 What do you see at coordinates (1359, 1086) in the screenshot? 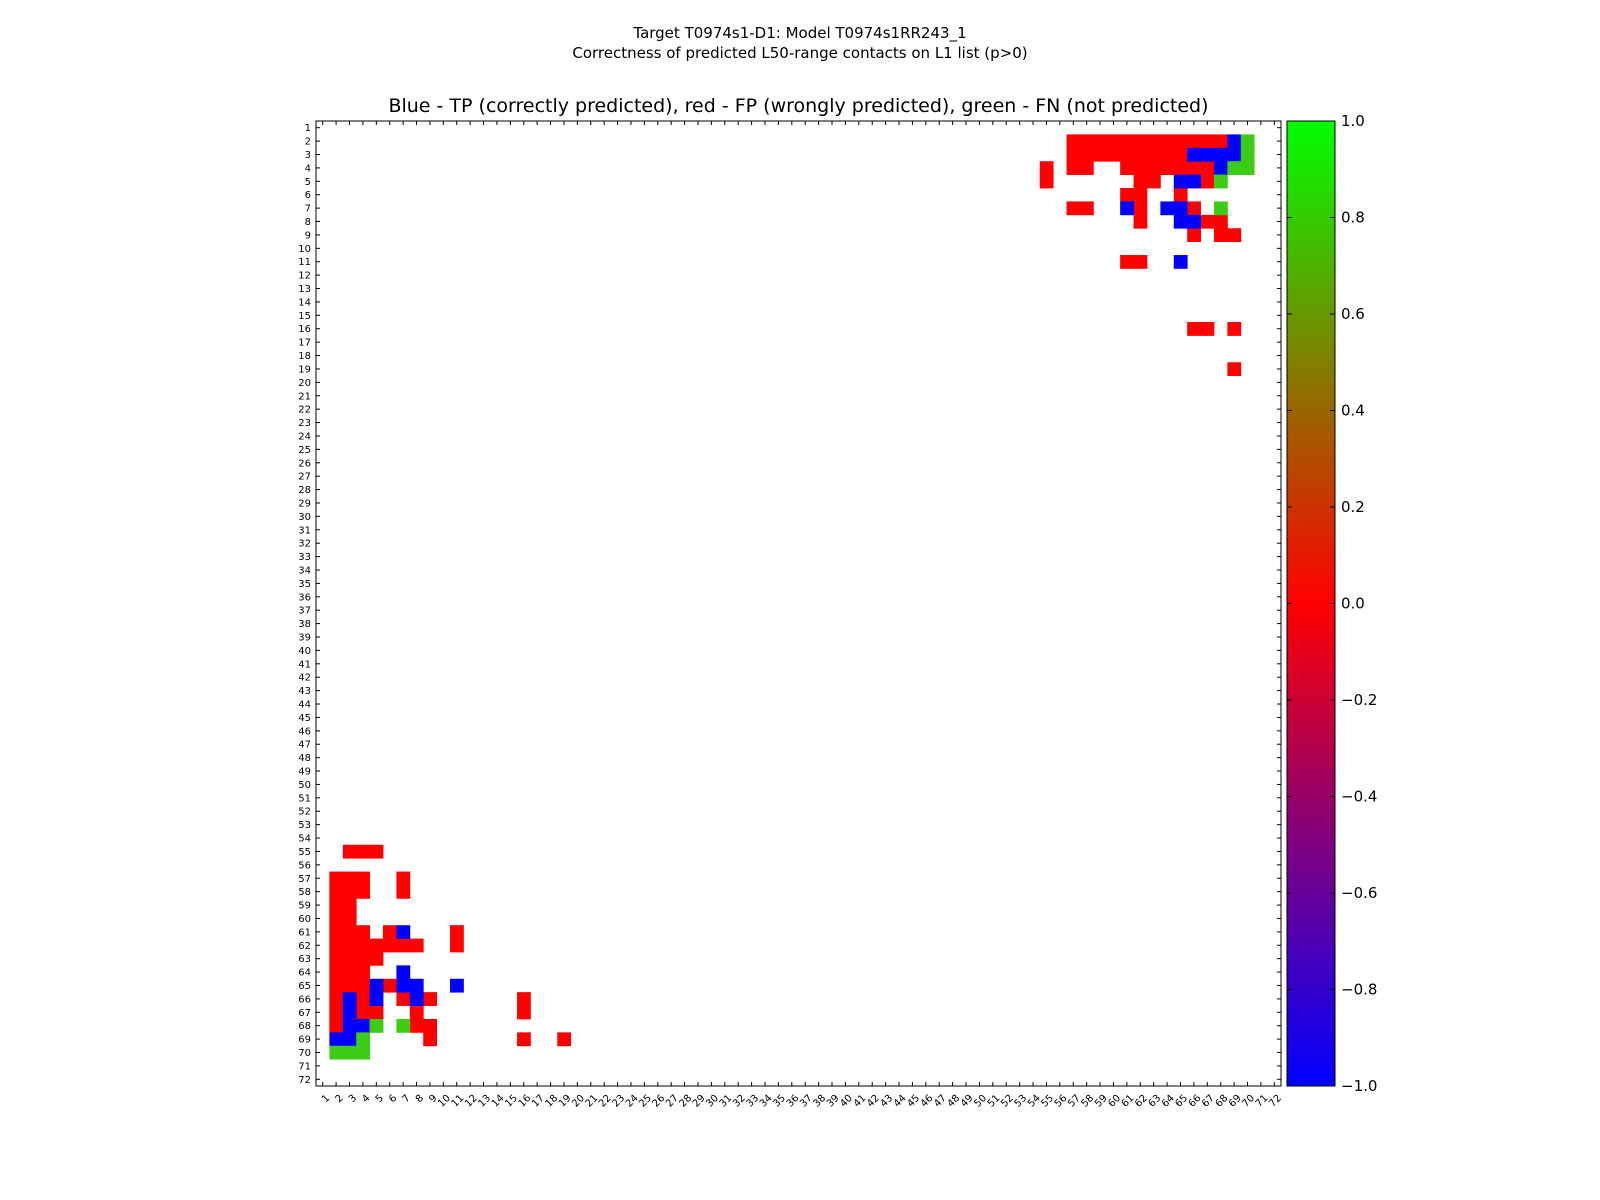
I see `colorbar-tick-label: −1.0` at bounding box center [1359, 1086].